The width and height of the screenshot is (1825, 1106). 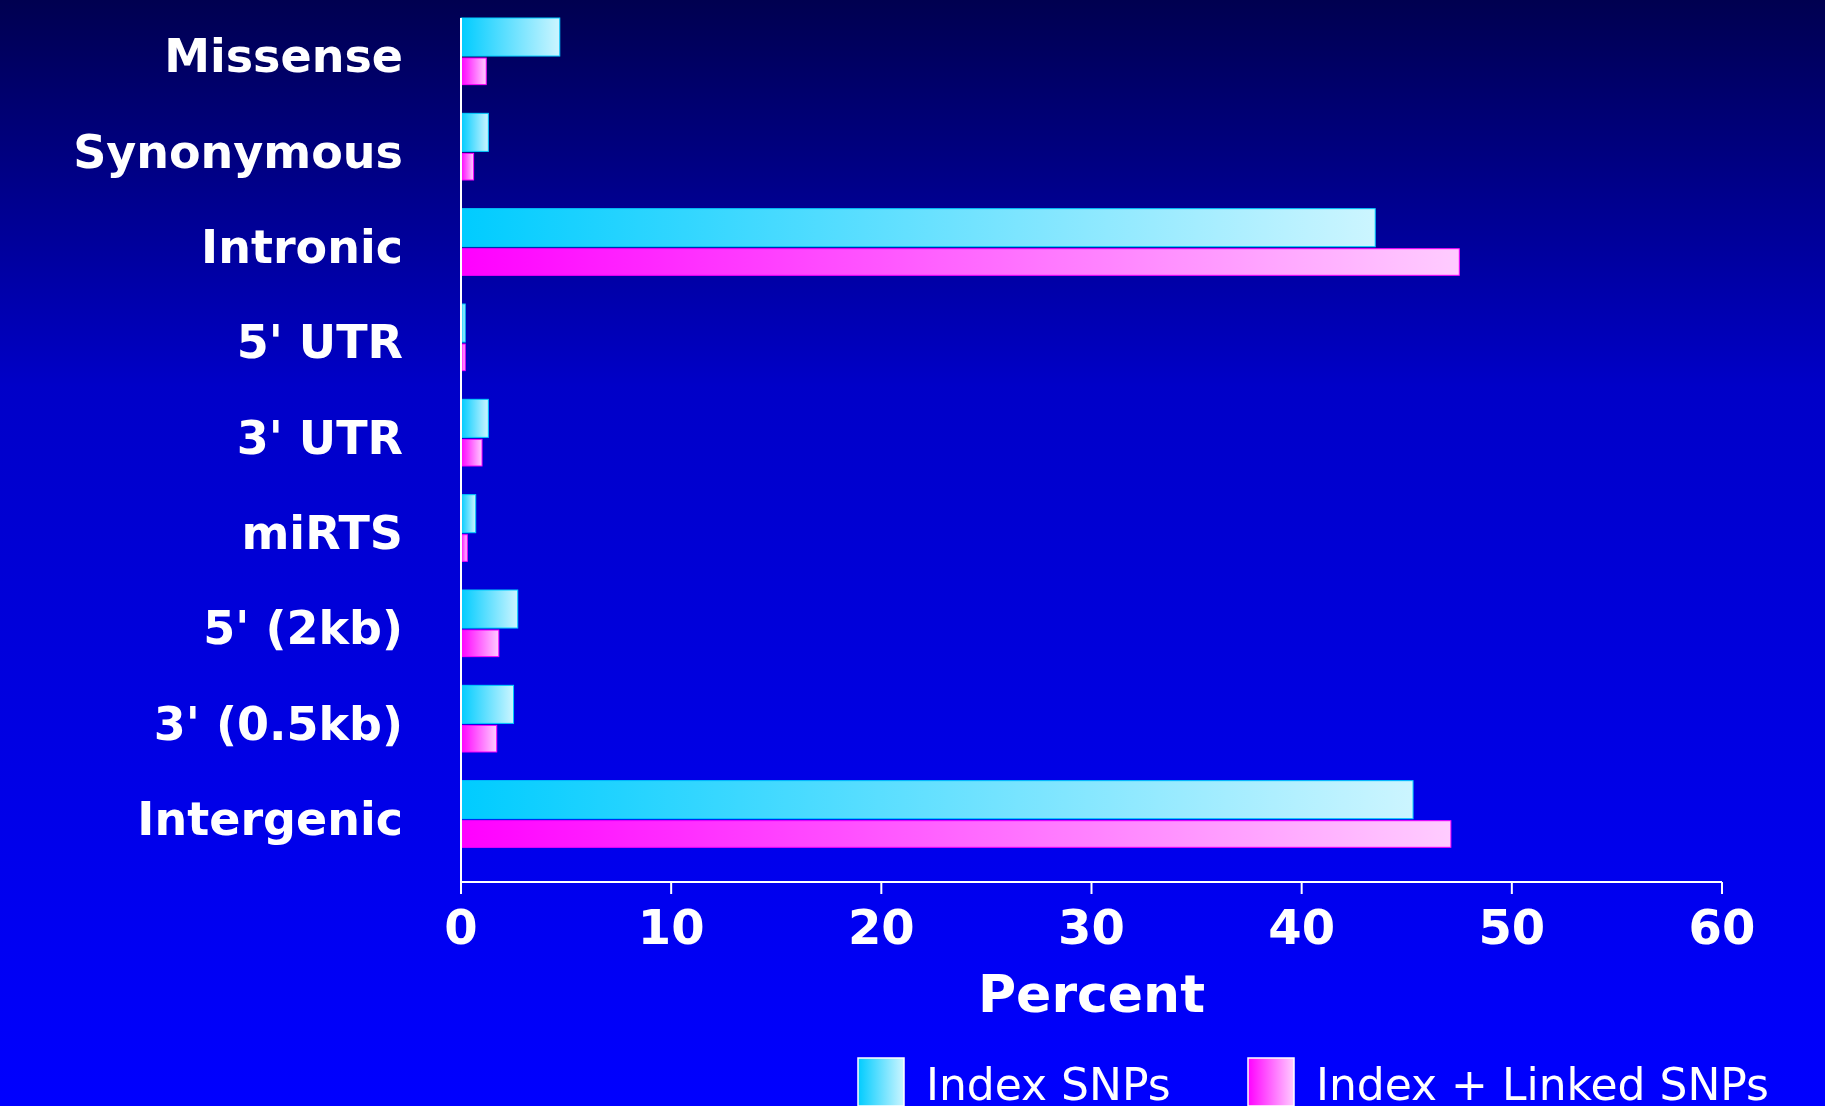 I want to click on y-tick-label: 3' (0.5kb), so click(x=278, y=723).